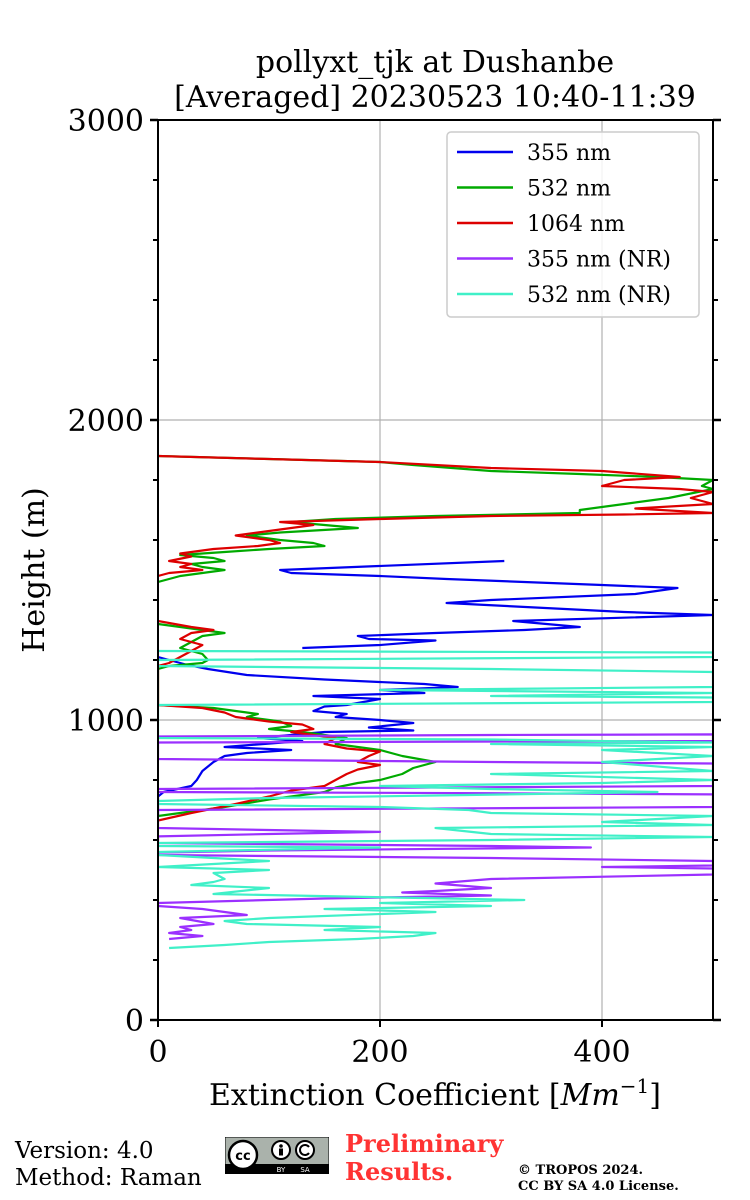  I want to click on y-tick-label: 0, so click(134, 1021).